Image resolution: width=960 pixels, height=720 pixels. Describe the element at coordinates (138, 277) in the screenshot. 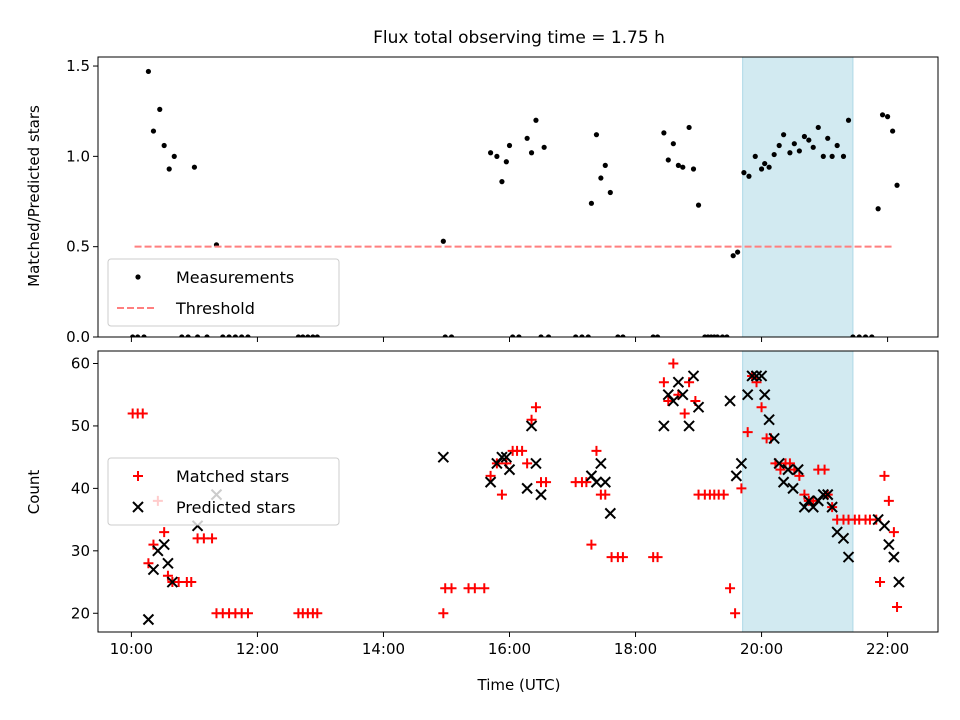

I see `legend-marker-measurements` at that location.